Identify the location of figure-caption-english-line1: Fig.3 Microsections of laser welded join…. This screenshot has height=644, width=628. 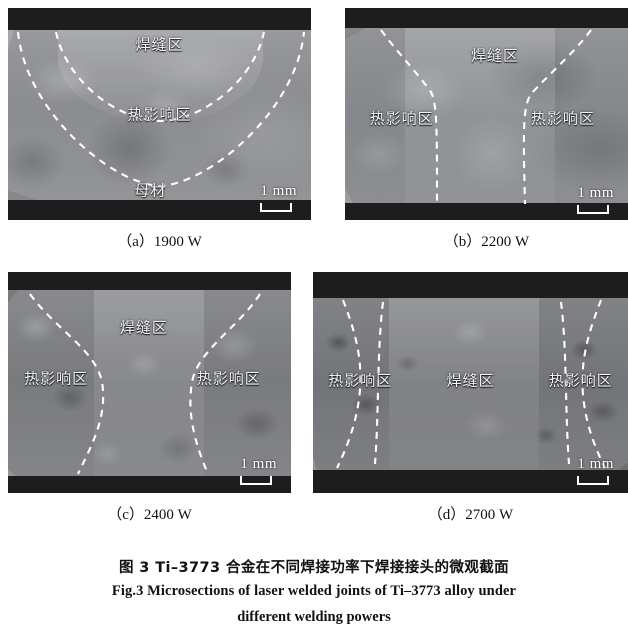
(314, 591).